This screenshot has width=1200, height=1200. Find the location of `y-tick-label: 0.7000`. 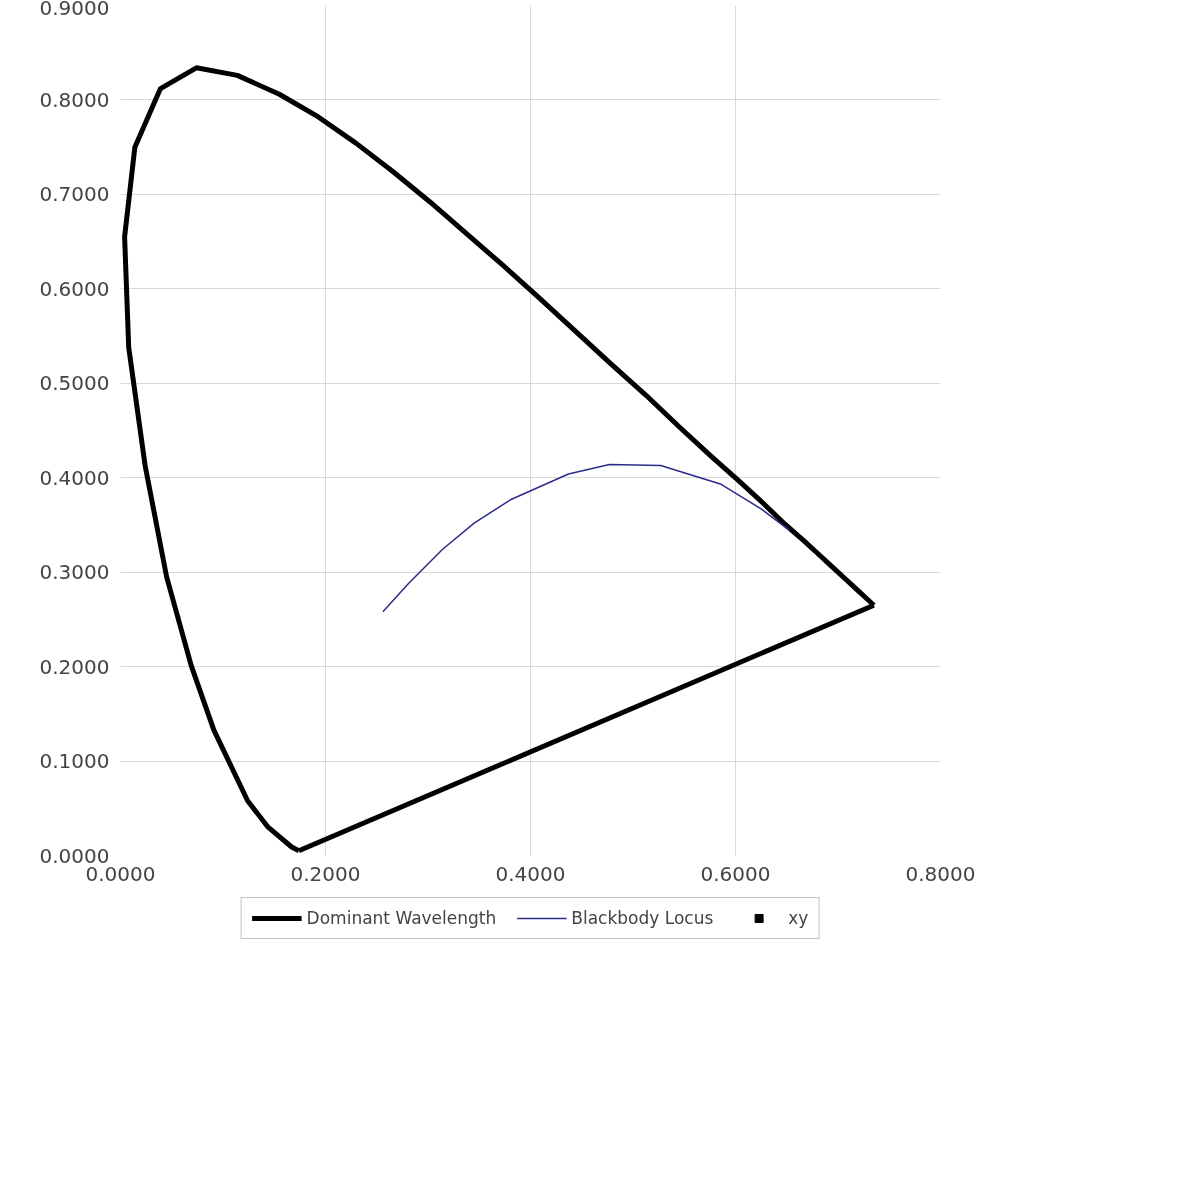

y-tick-label: 0.7000 is located at coordinates (74, 194).